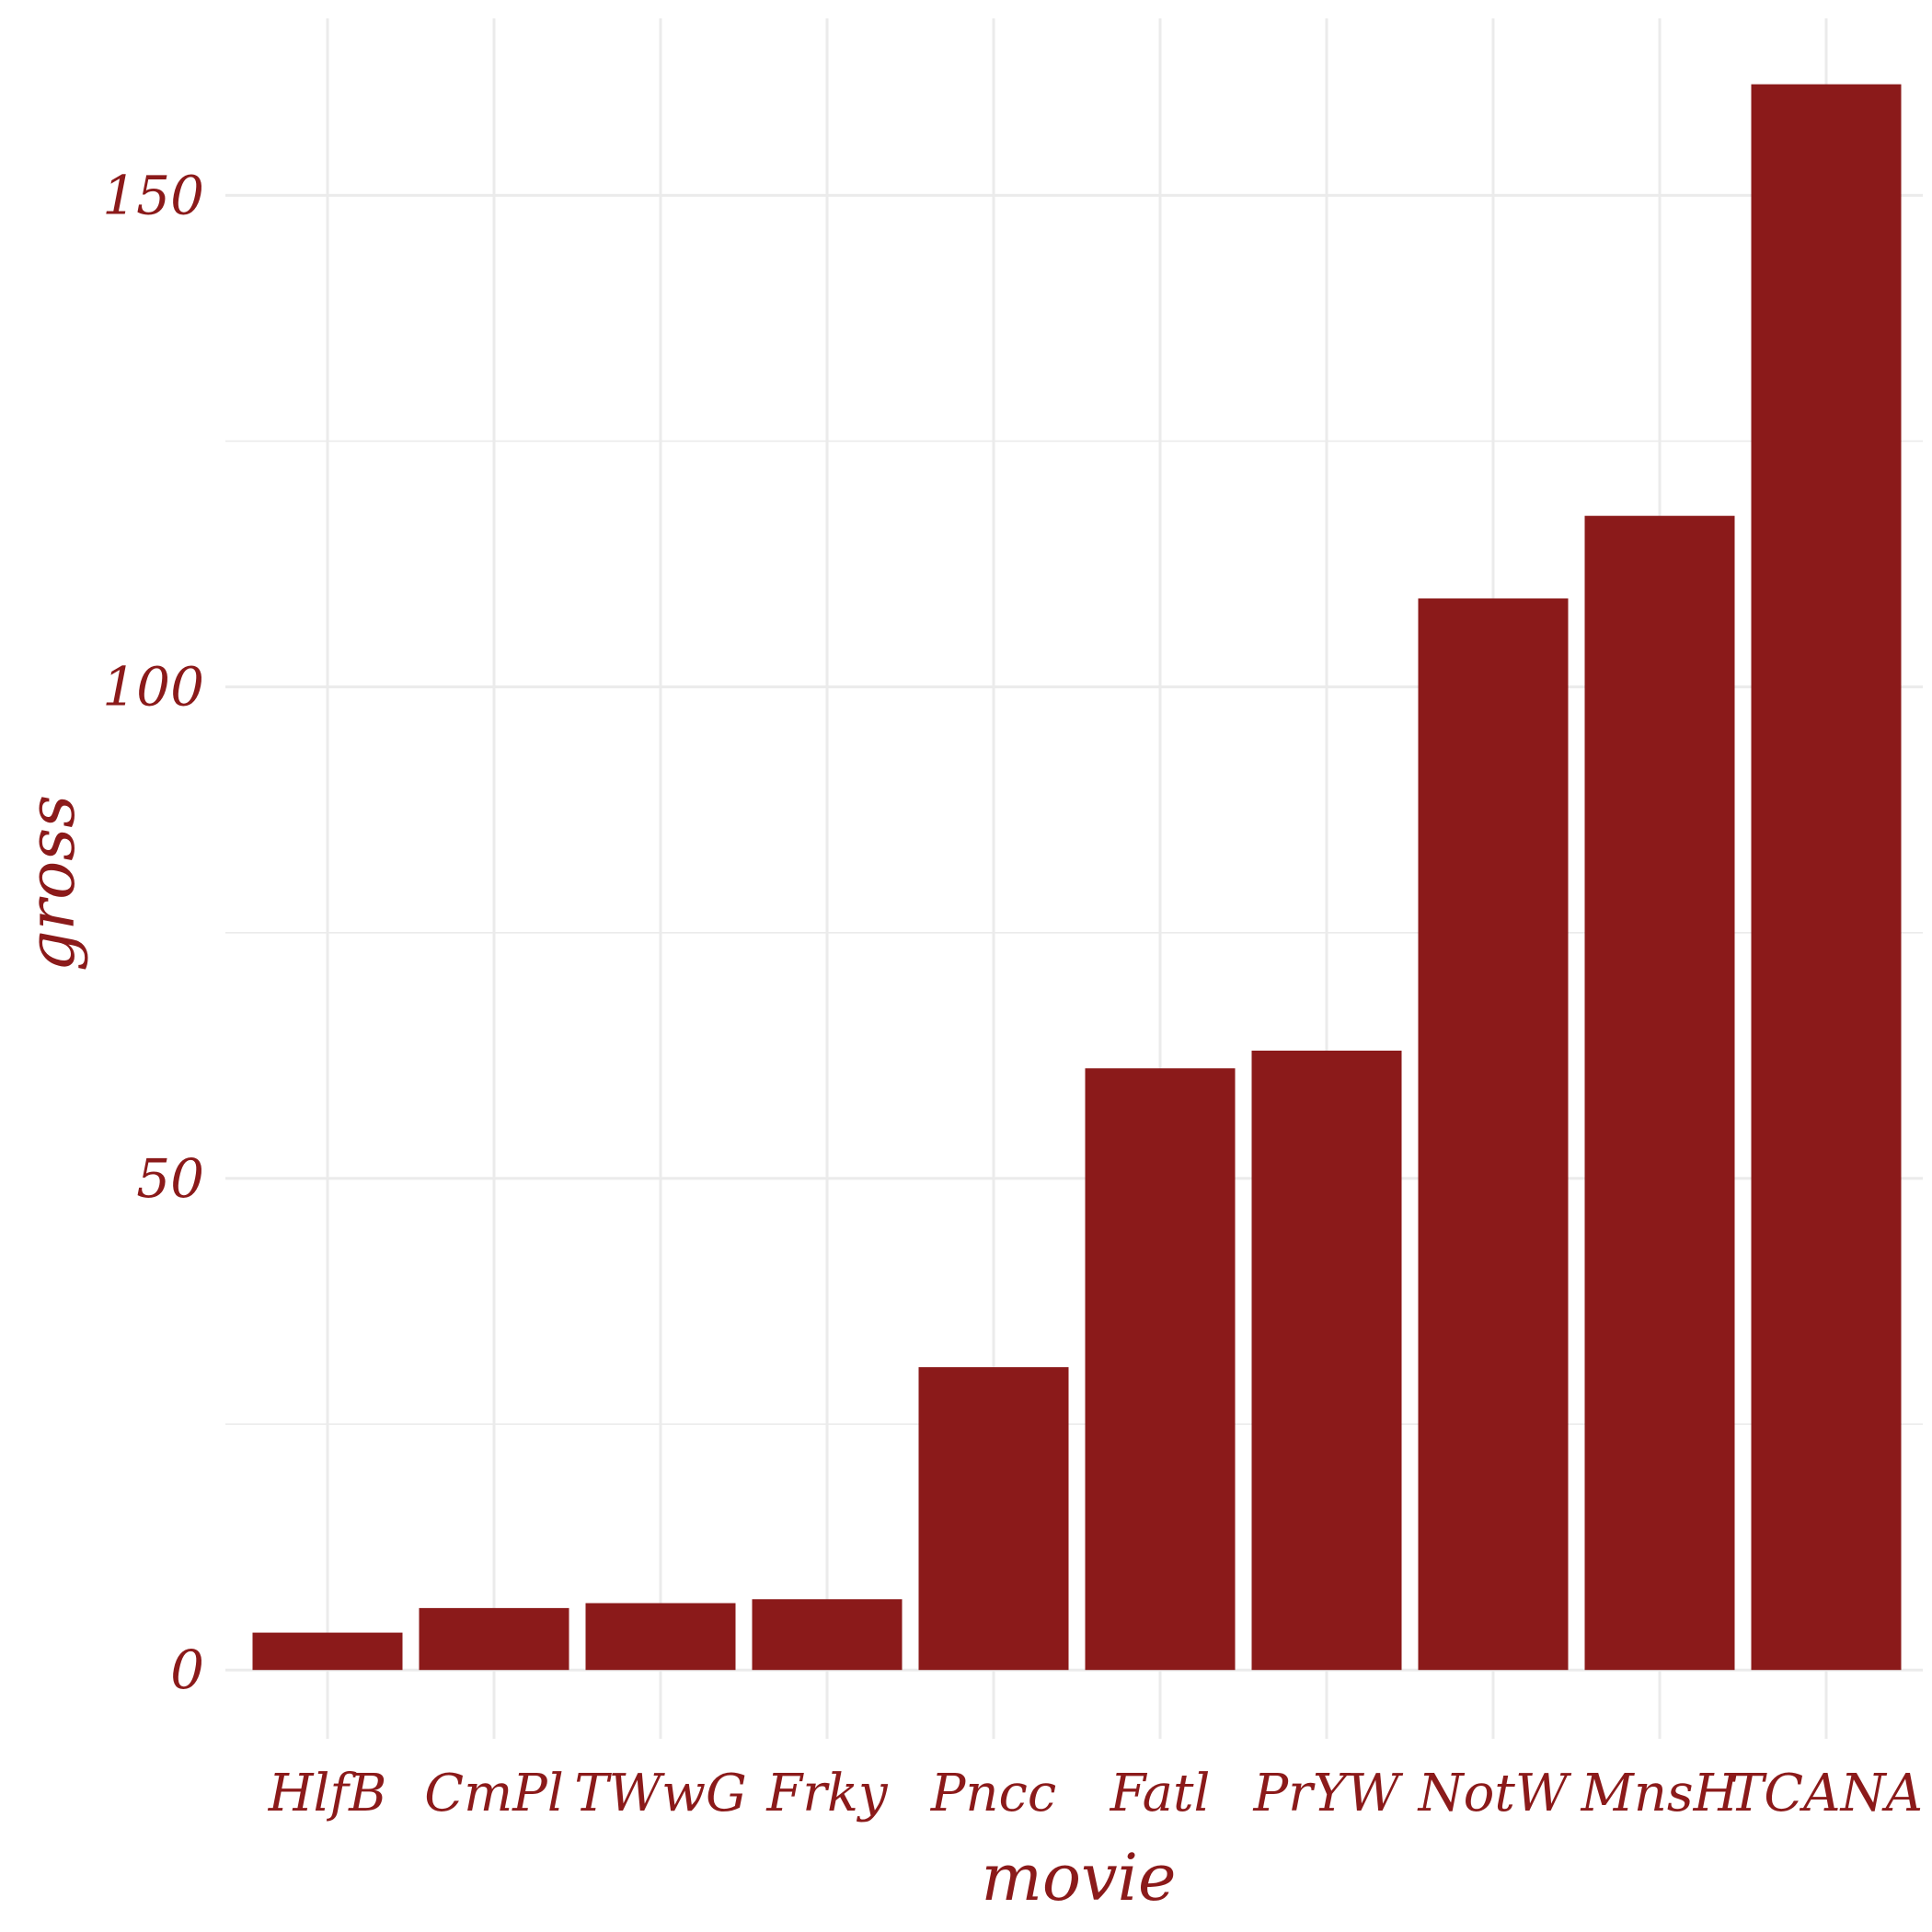 Image resolution: width=1932 pixels, height=1932 pixels. Describe the element at coordinates (993, 1519) in the screenshot. I see `bar-pncc` at that location.